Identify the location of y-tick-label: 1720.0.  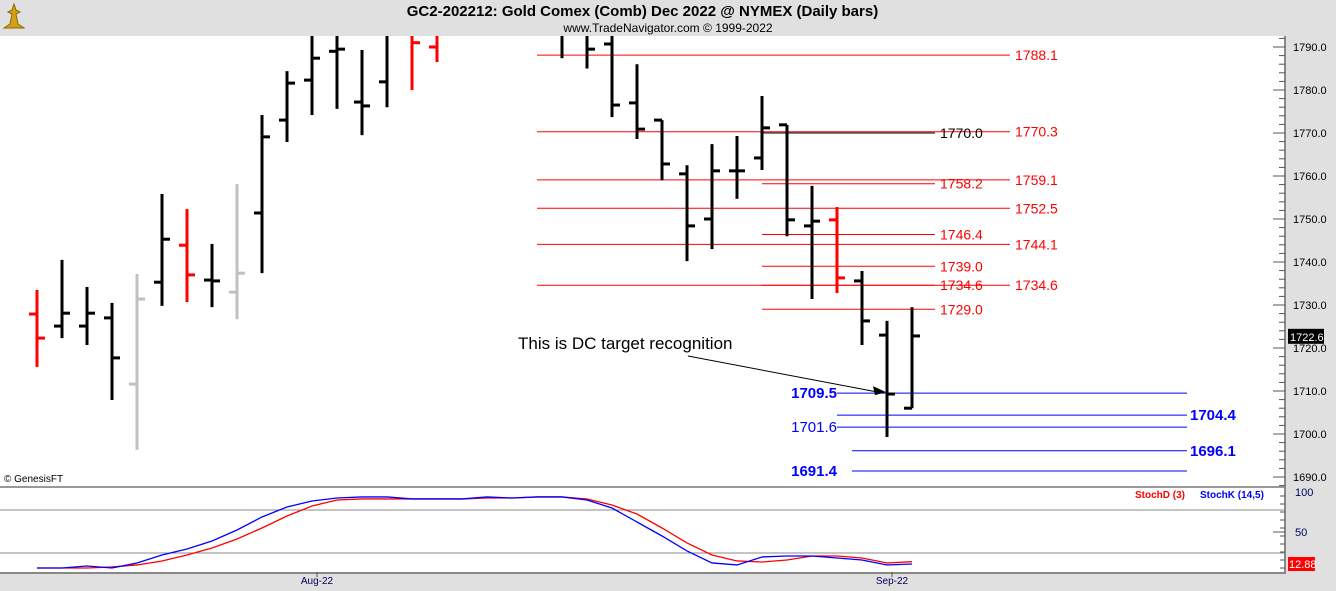
(1310, 349).